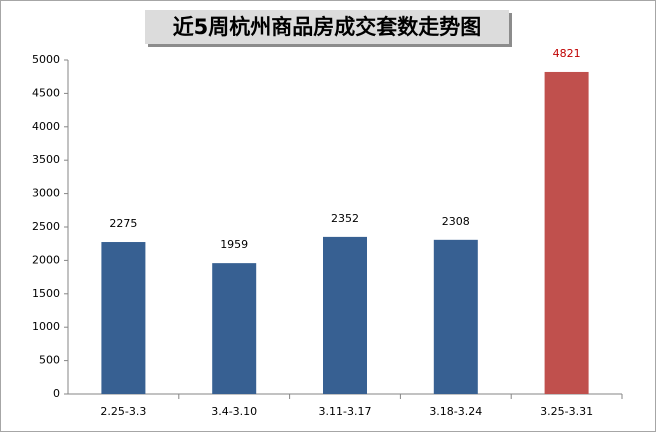  I want to click on y-tick-label: 3500, so click(46, 159).